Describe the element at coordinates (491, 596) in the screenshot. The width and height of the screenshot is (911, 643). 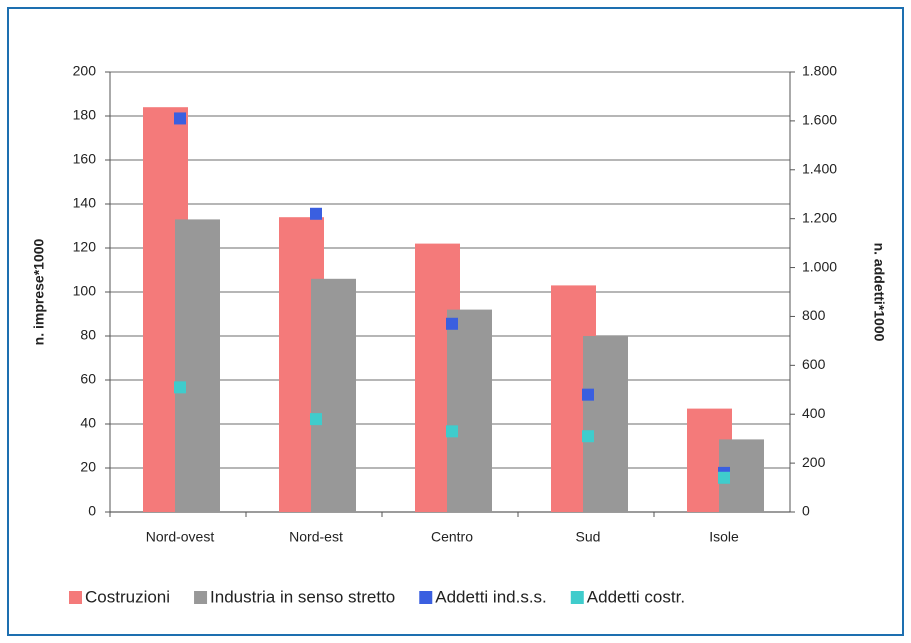
I see `legend-label: Addetti ind.s.s.` at that location.